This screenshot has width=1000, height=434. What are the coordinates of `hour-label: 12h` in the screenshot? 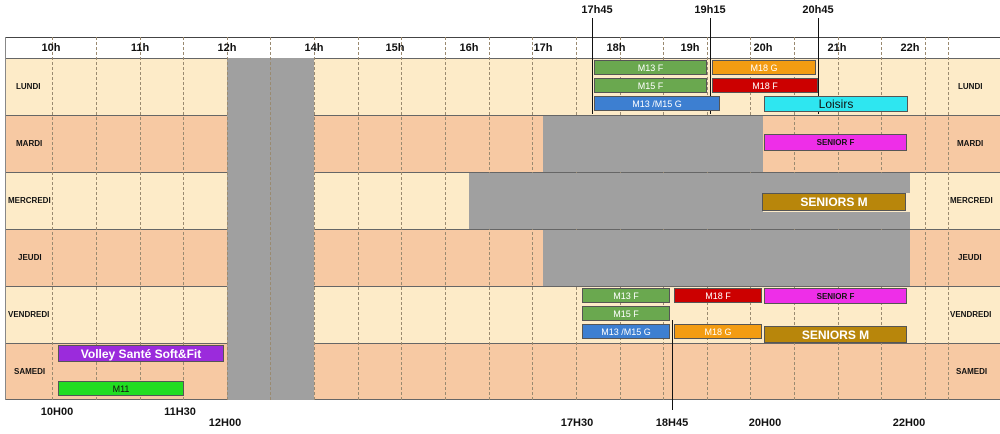 It's located at (227, 48).